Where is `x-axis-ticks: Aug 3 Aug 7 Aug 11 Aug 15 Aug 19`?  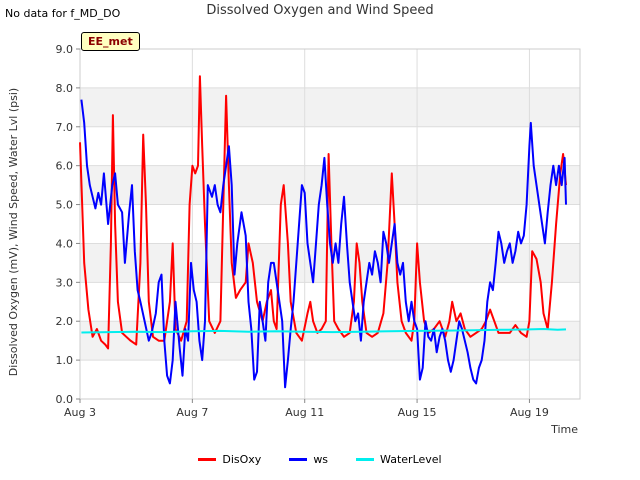 x-axis-ticks: Aug 3 Aug 7 Aug 11 Aug 15 Aug 19 is located at coordinates (306, 409).